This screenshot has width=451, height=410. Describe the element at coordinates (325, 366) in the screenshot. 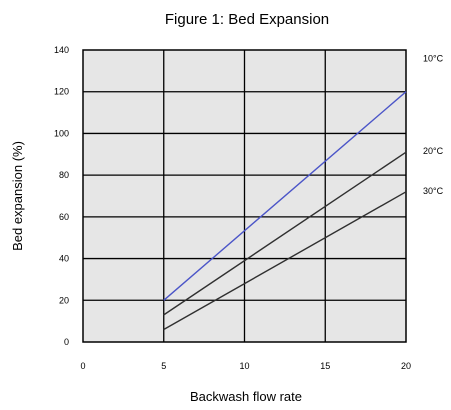

I see `x-tick-label: 15` at that location.